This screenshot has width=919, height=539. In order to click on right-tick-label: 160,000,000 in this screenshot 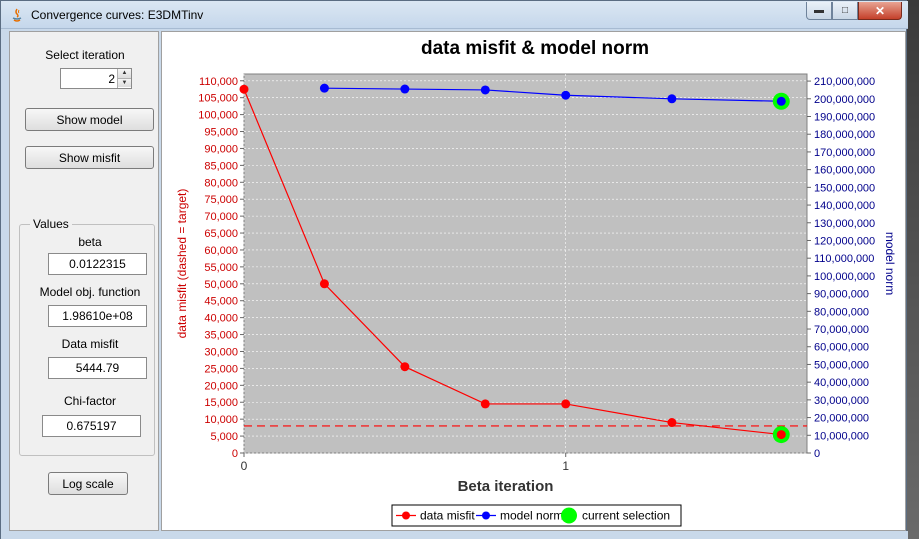, I will do `click(844, 171)`.